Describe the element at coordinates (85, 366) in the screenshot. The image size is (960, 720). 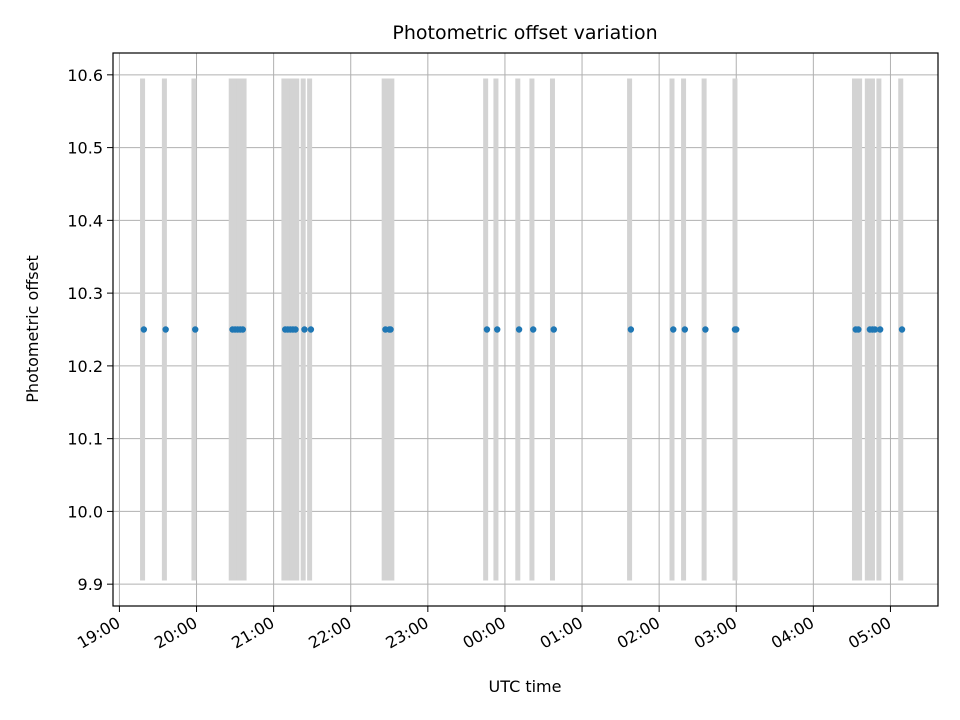
I see `y-tick-label: 10.2` at that location.